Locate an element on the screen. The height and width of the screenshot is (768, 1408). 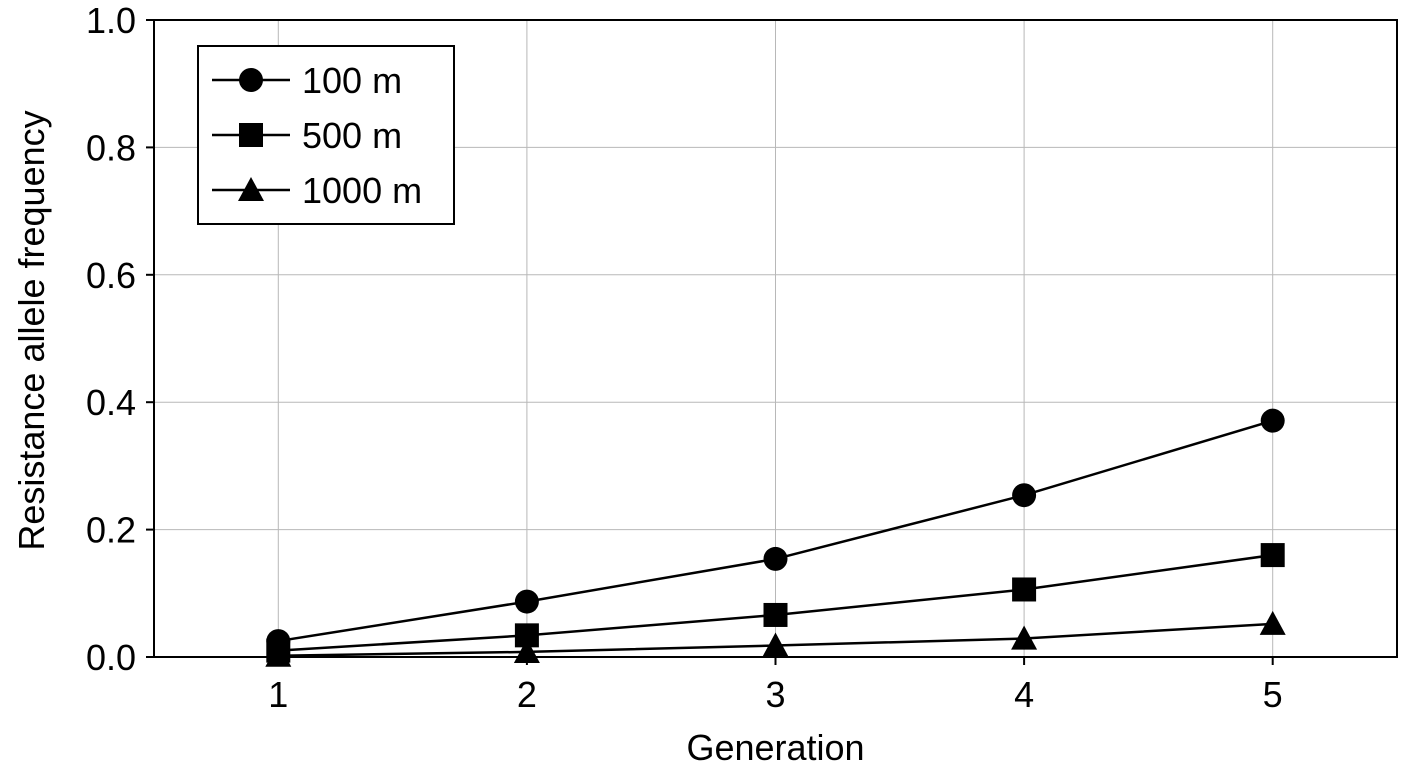
legend: 100 m 500 m 1000 m is located at coordinates (326, 135).